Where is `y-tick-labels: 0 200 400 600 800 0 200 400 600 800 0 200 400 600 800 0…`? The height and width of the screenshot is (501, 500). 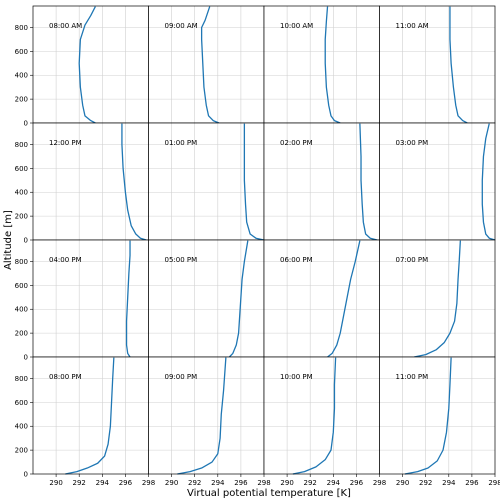 y-tick-labels: 0 200 400 600 800 0 200 400 600 800 0 200 400 600 800 0… is located at coordinates (21, 251).